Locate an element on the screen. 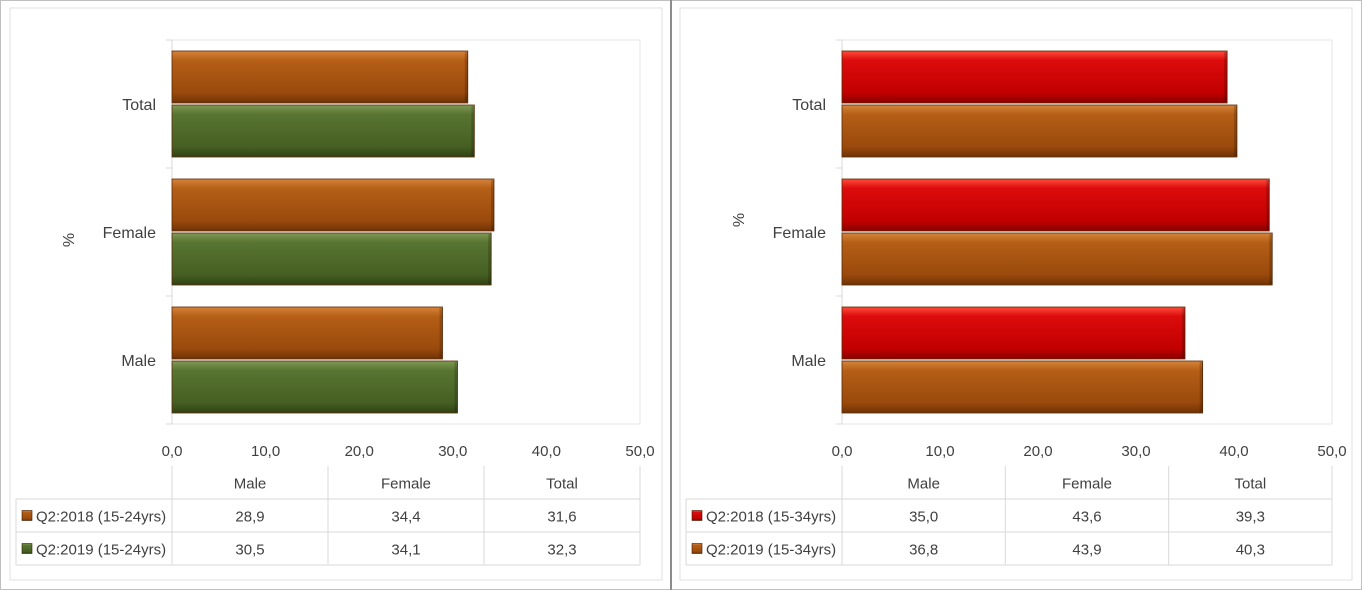 This screenshot has height=590, width=1362. left-y-axis-label: % is located at coordinates (69, 240).